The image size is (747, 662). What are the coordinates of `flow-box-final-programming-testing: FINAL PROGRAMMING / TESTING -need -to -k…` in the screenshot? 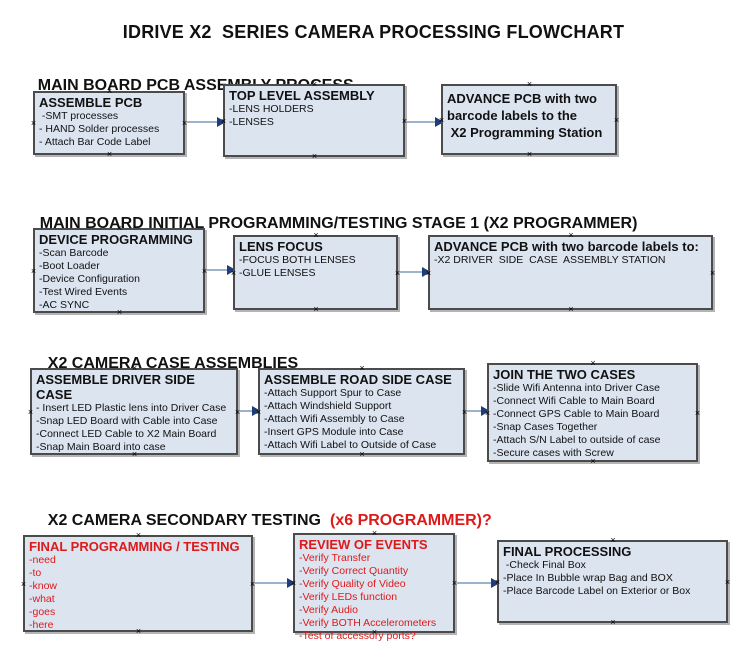 It's located at (138, 583).